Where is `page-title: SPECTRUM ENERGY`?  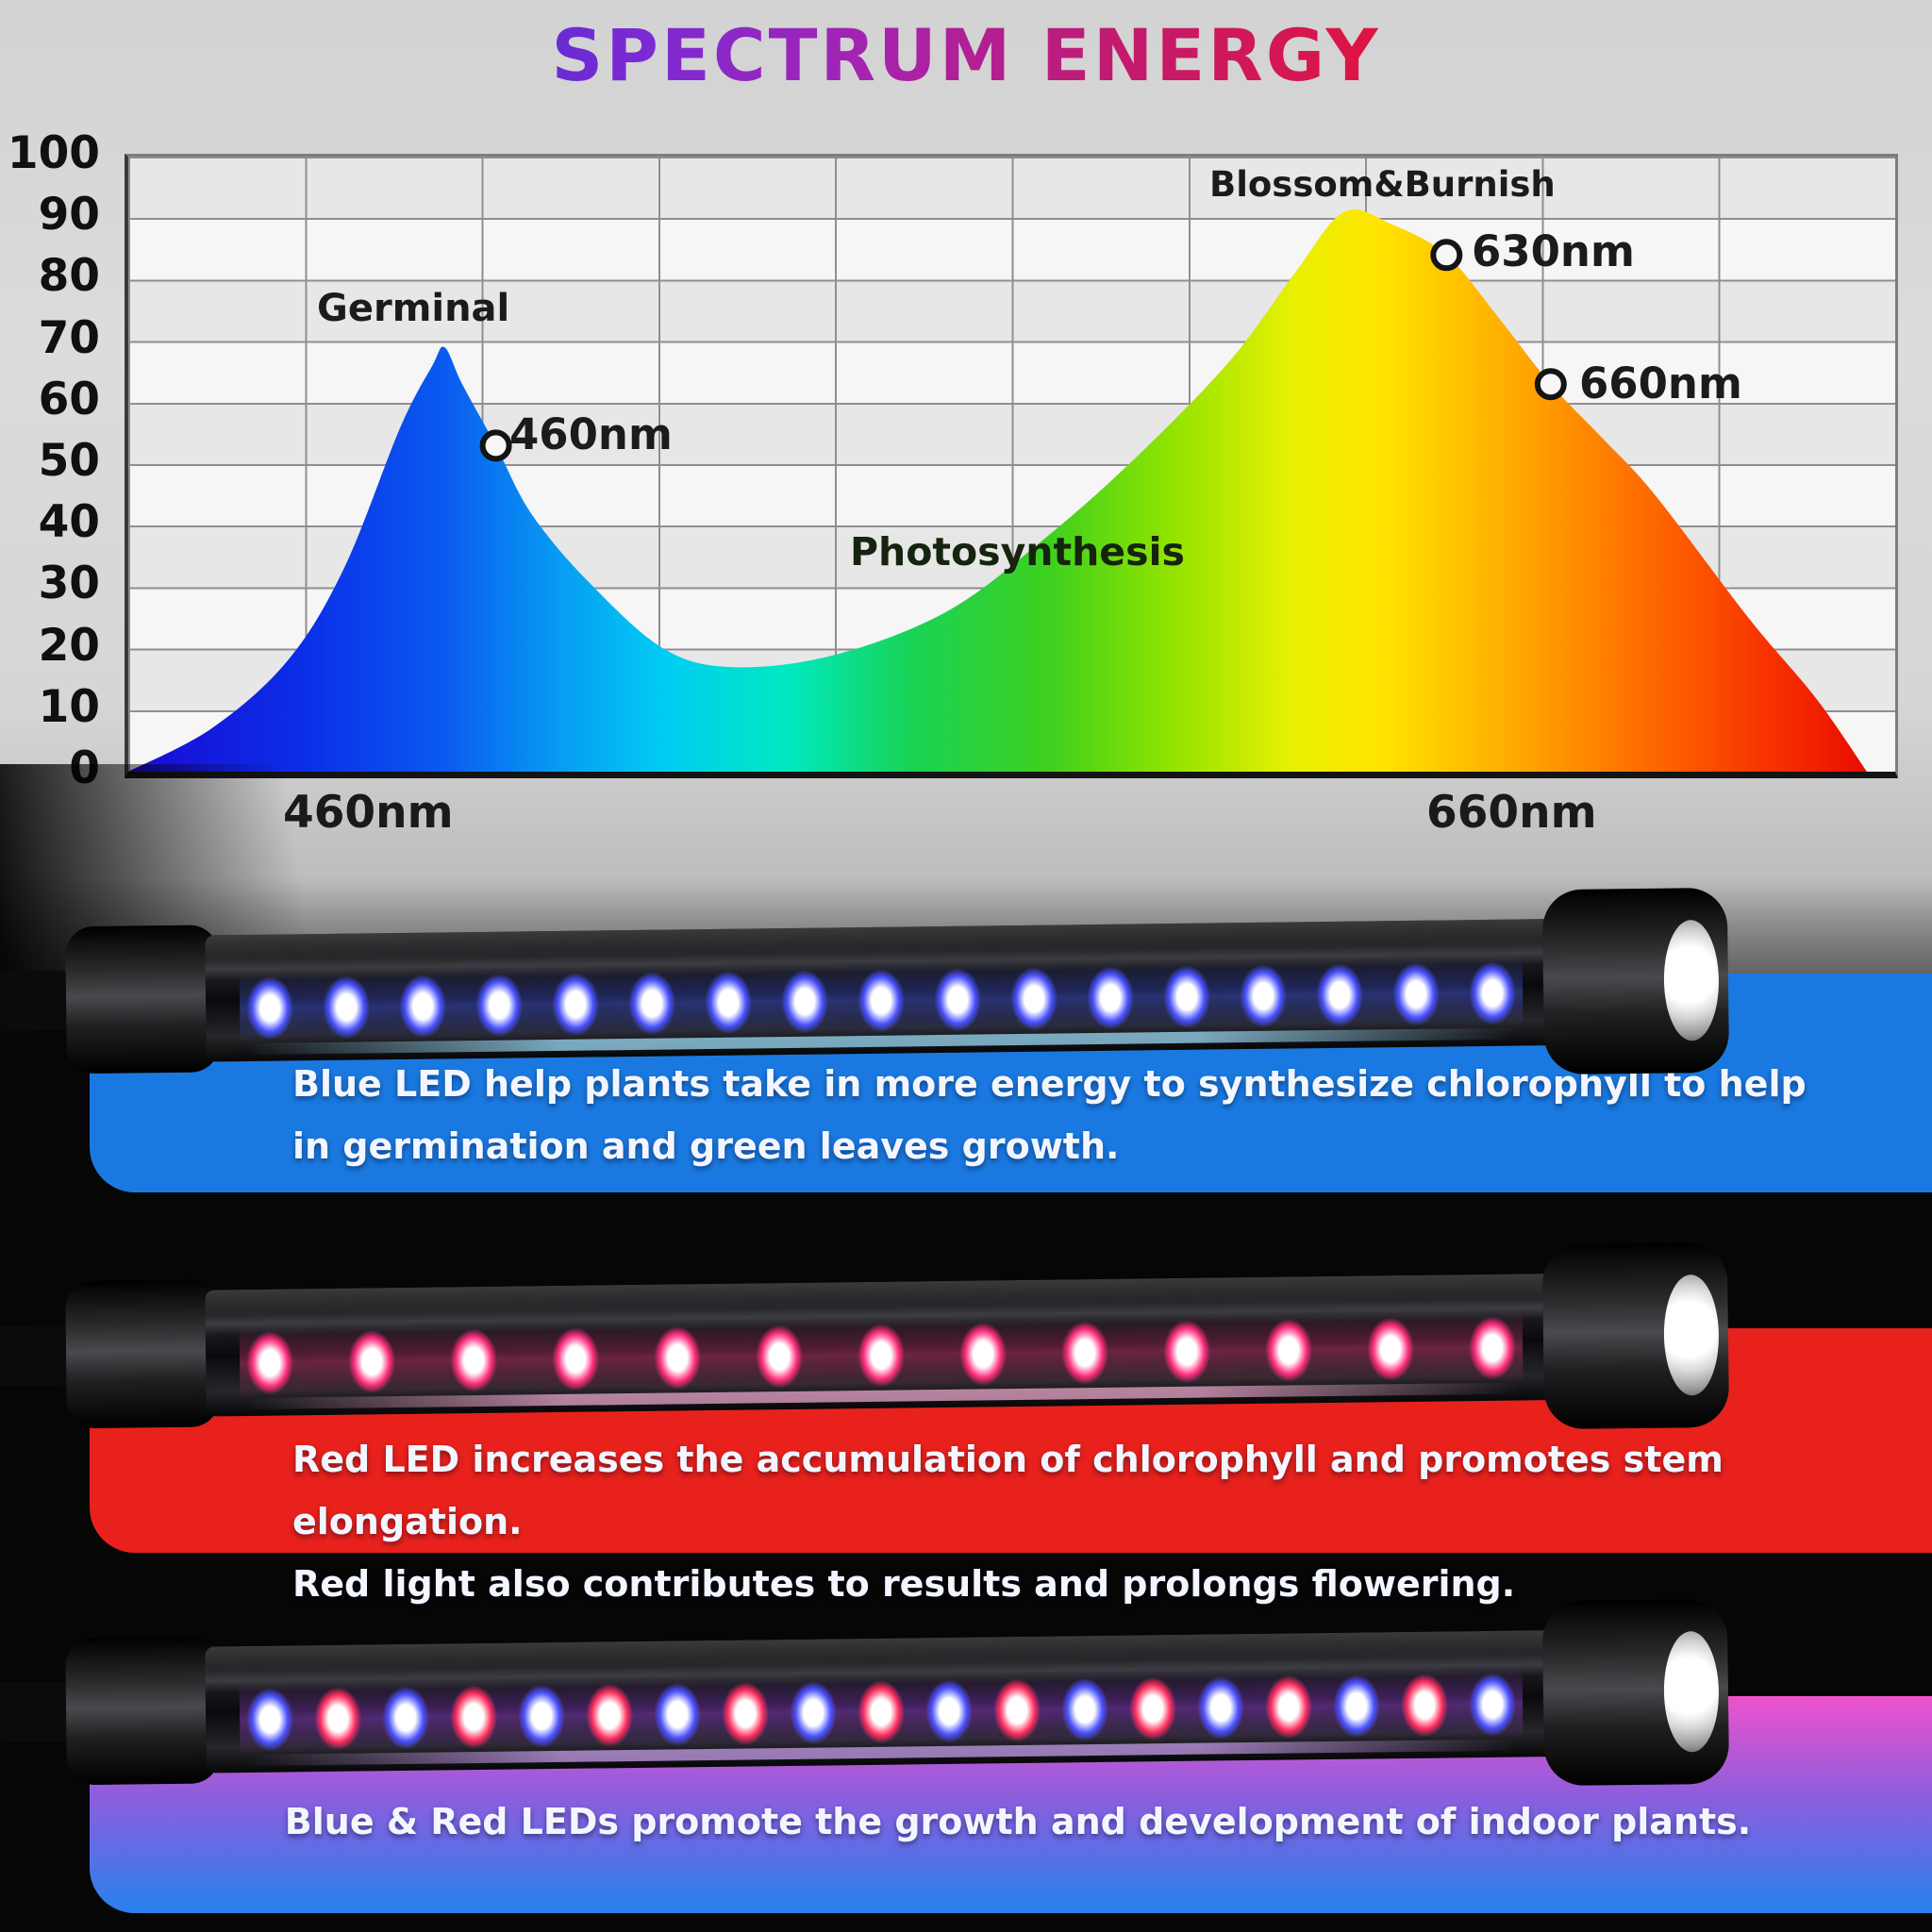
page-title: SPECTRUM ENERGY is located at coordinates (966, 55).